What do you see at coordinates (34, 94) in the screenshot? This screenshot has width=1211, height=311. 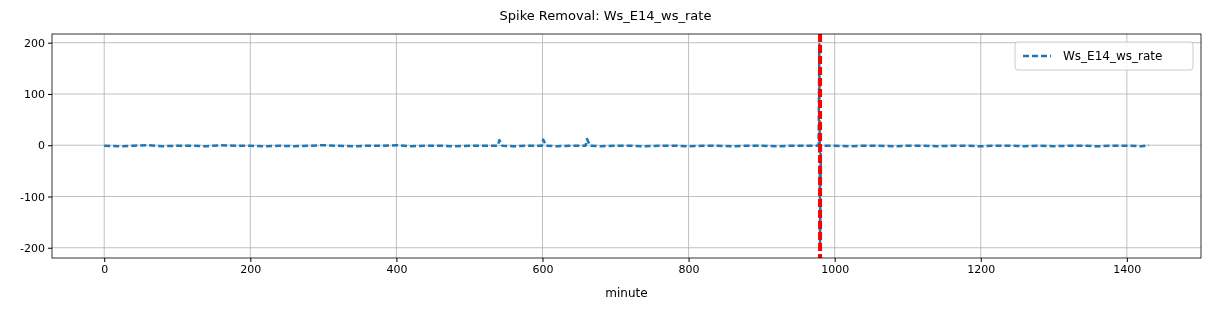 I see `y-tick-label: 100` at bounding box center [34, 94].